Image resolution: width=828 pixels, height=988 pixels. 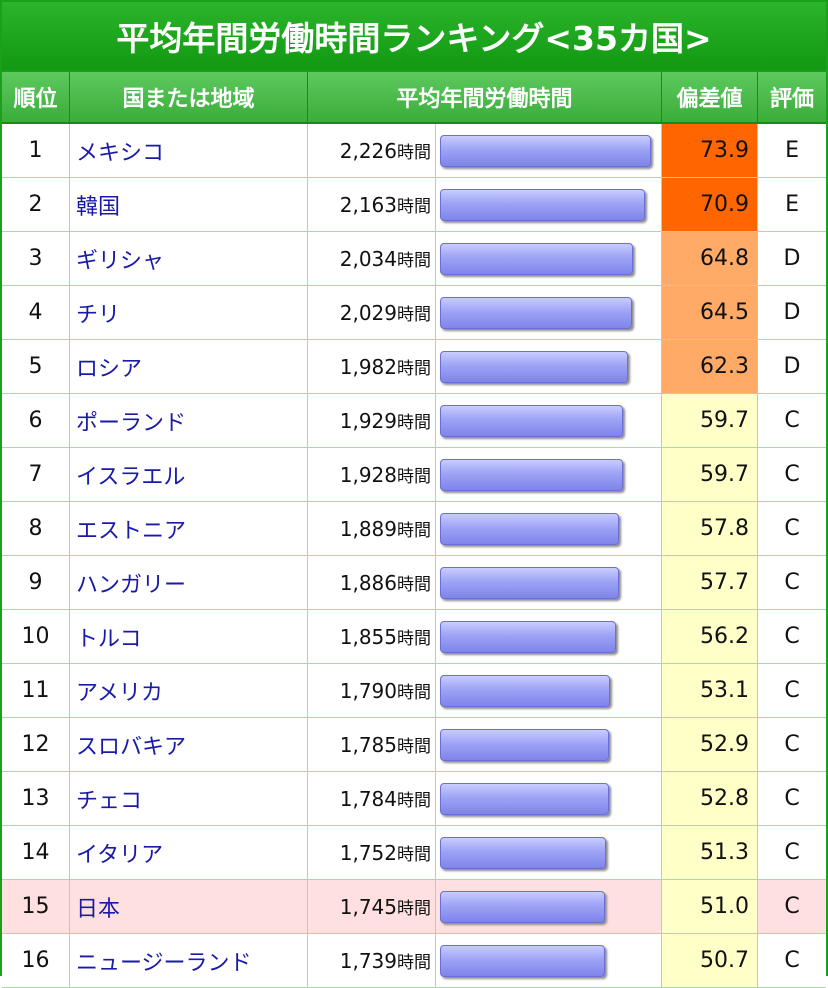 I want to click on deviation-cell: 57.8, so click(x=710, y=529).